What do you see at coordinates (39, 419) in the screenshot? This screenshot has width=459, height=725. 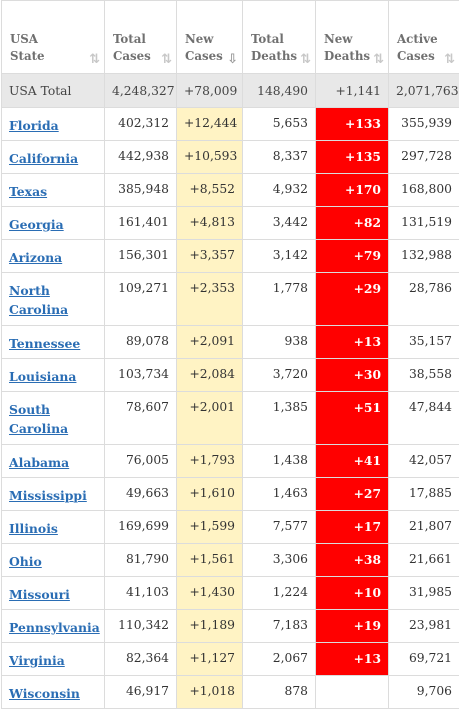 I see `state-link: South Carolina` at bounding box center [39, 419].